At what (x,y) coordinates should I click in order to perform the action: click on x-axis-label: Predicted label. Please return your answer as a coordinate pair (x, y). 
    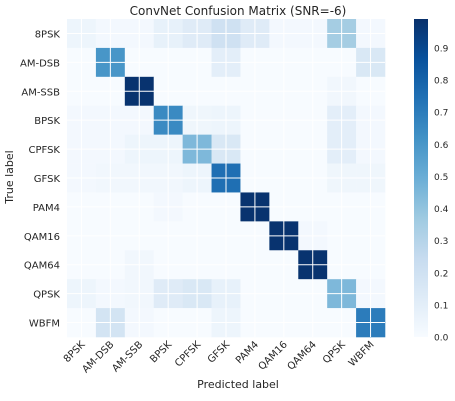
    Looking at the image, I should click on (238, 384).